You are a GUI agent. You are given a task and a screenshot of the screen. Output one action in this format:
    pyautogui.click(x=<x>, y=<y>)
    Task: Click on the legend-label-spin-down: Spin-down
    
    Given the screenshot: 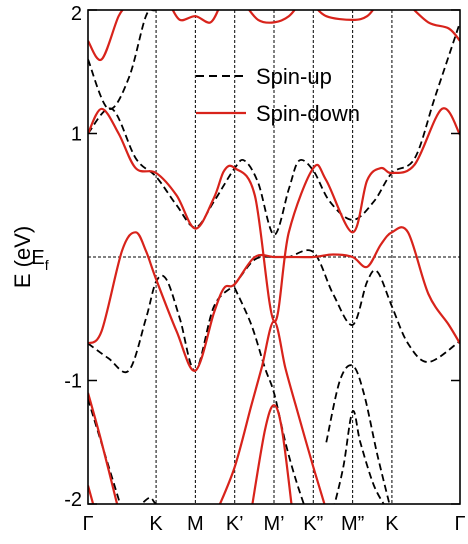 What is the action you would take?
    pyautogui.click(x=308, y=113)
    